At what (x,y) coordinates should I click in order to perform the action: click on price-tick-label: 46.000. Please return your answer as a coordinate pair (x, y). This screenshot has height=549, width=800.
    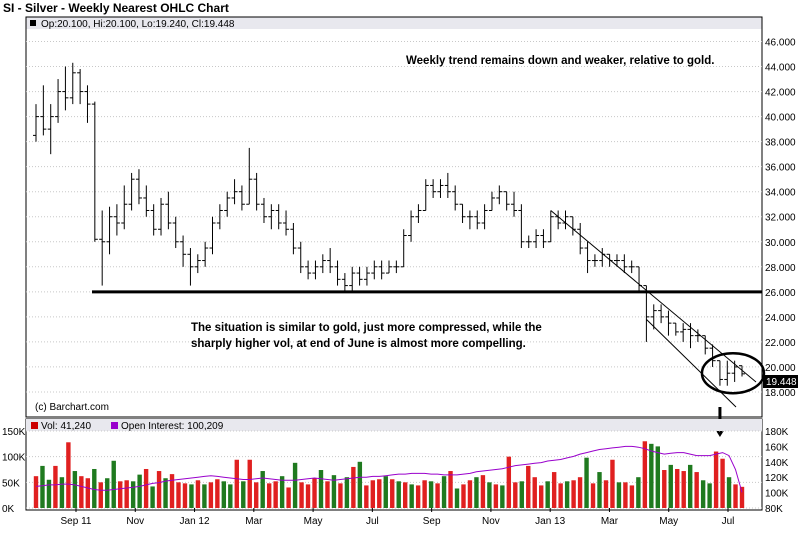
    Looking at the image, I should click on (780, 43).